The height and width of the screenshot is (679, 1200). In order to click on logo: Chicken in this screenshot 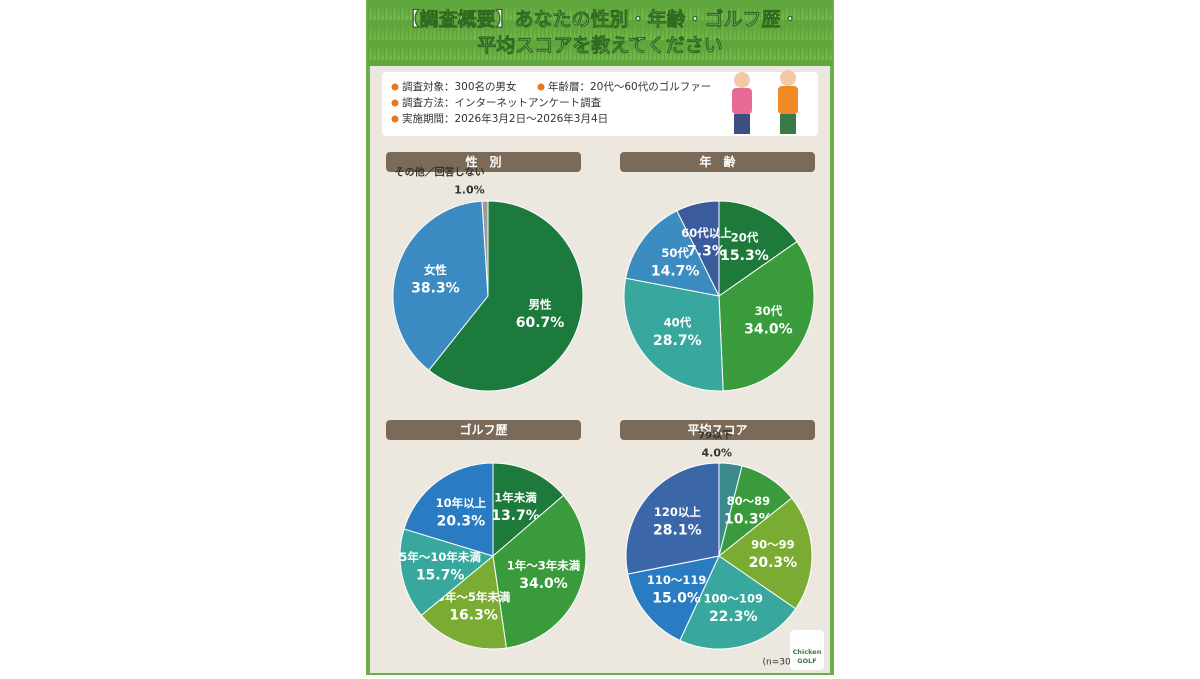, I will do `click(807, 652)`.